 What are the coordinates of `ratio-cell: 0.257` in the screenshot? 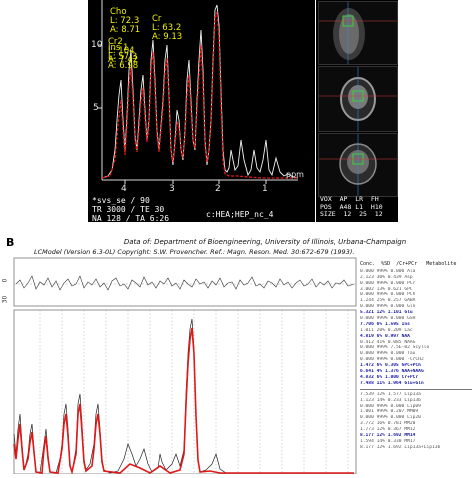 It's located at (394, 301).